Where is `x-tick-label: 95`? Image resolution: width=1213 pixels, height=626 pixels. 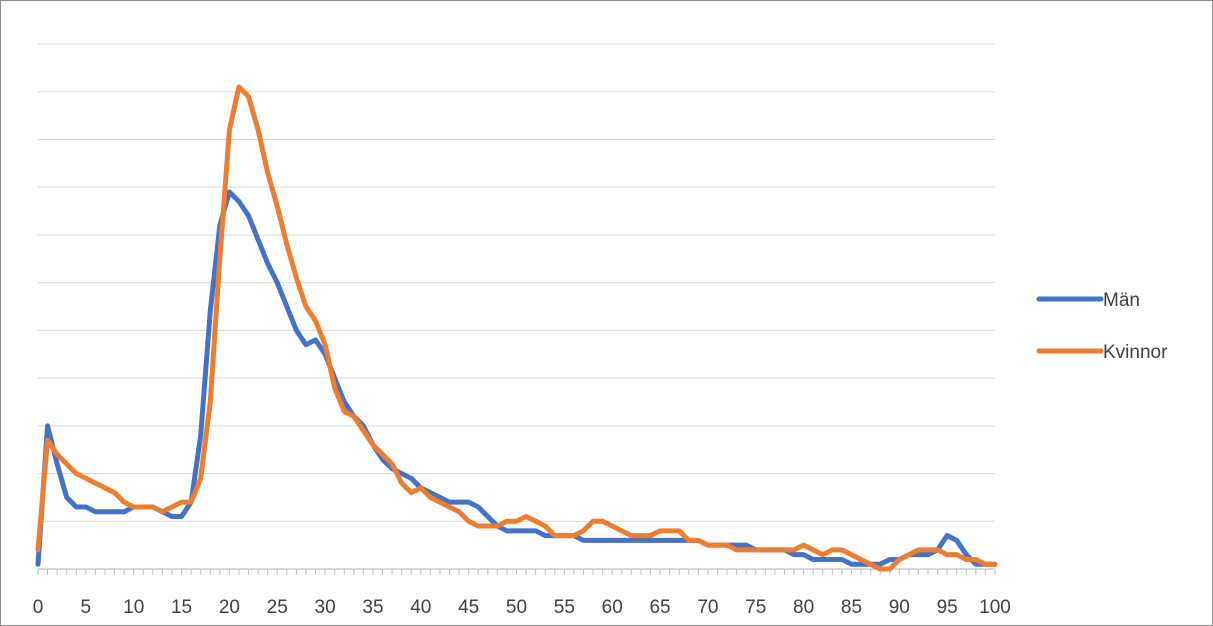
x-tick-label: 95 is located at coordinates (947, 607).